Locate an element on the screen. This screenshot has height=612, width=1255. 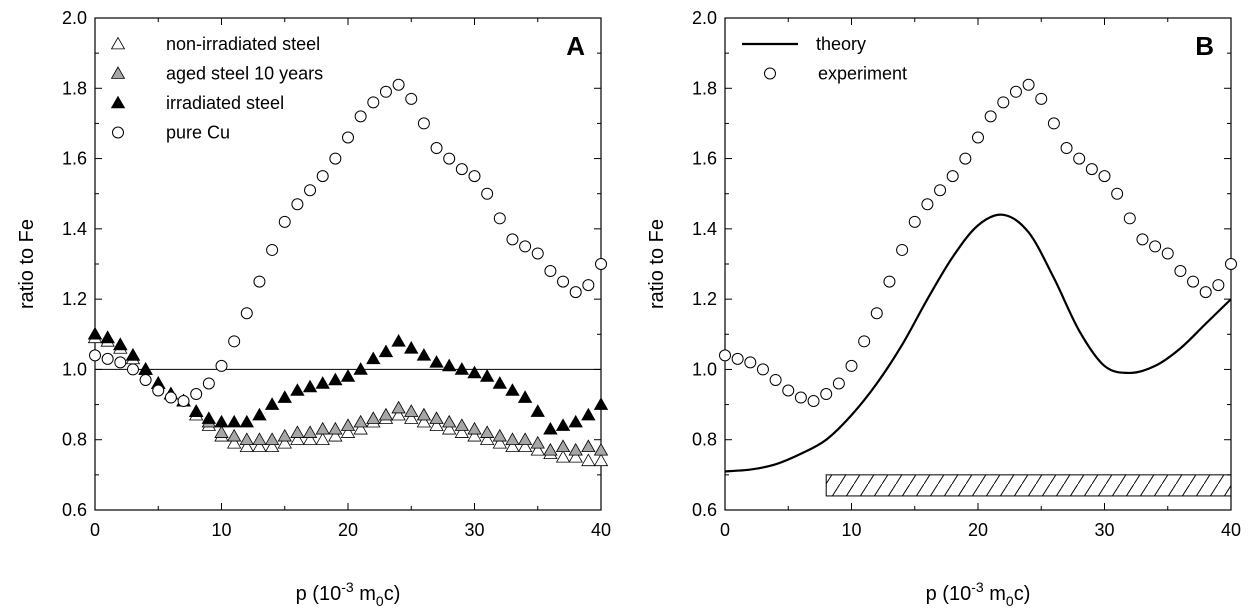
y-tick-label: 1.6 is located at coordinates (704, 159).